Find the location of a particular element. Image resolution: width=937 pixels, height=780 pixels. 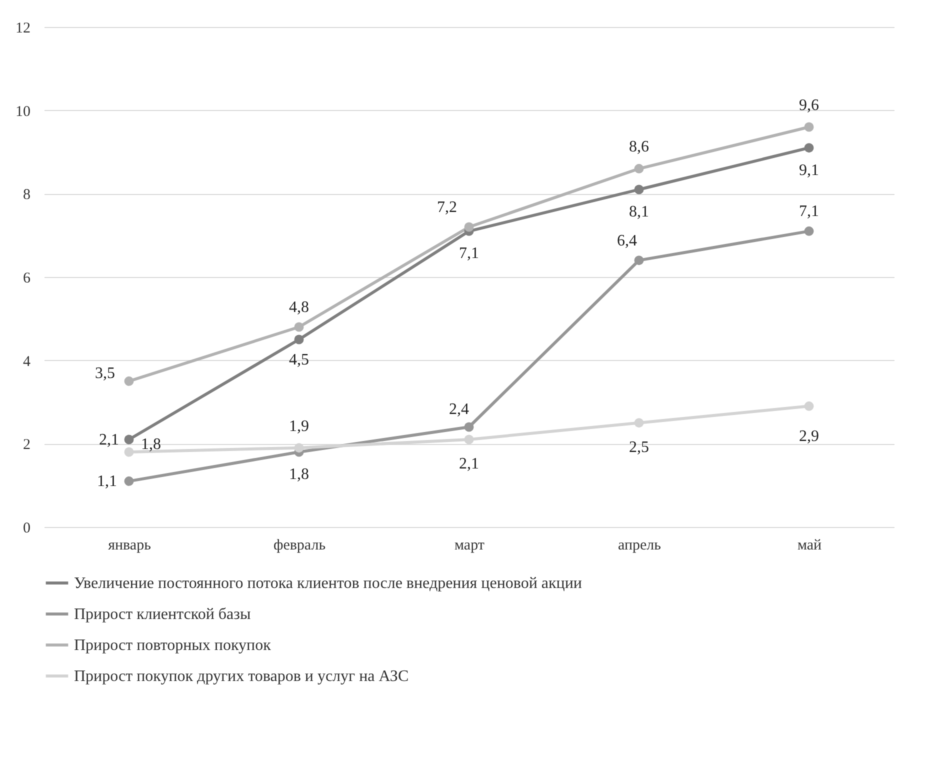

data-label: 2,4 is located at coordinates (459, 409).